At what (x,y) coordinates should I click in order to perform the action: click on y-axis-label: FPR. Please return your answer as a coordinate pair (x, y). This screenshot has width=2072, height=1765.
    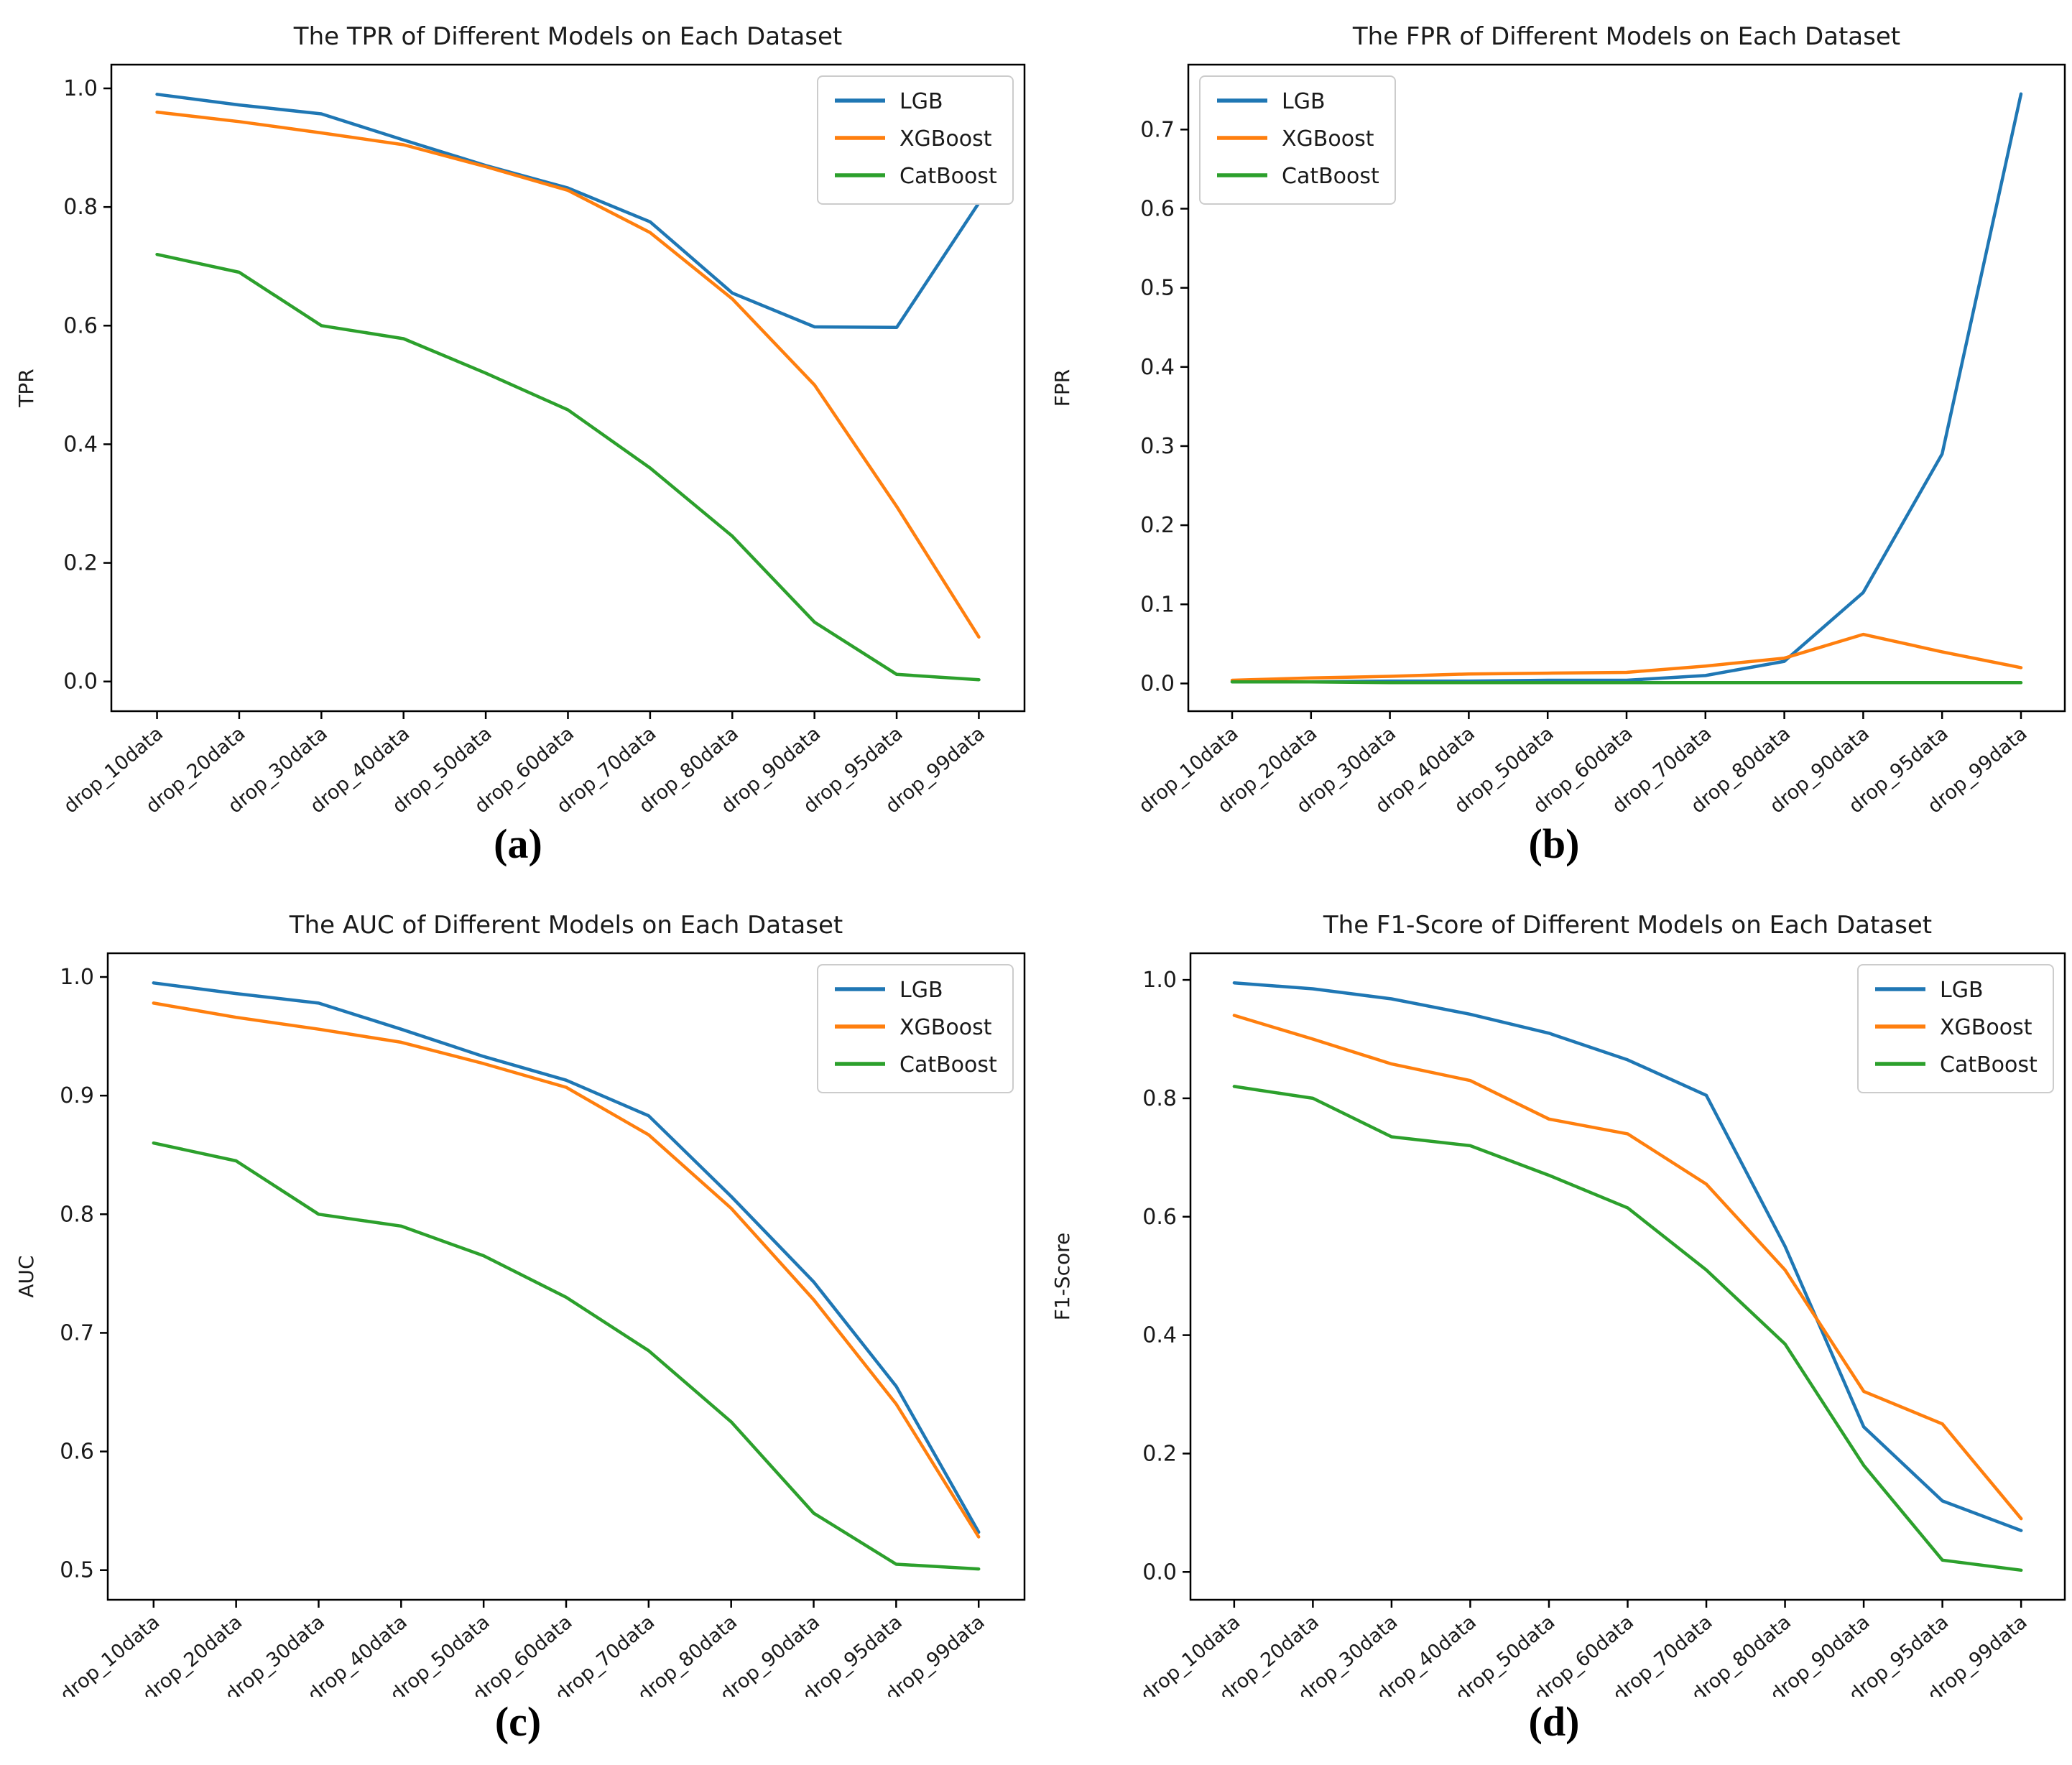
    Looking at the image, I should click on (1062, 388).